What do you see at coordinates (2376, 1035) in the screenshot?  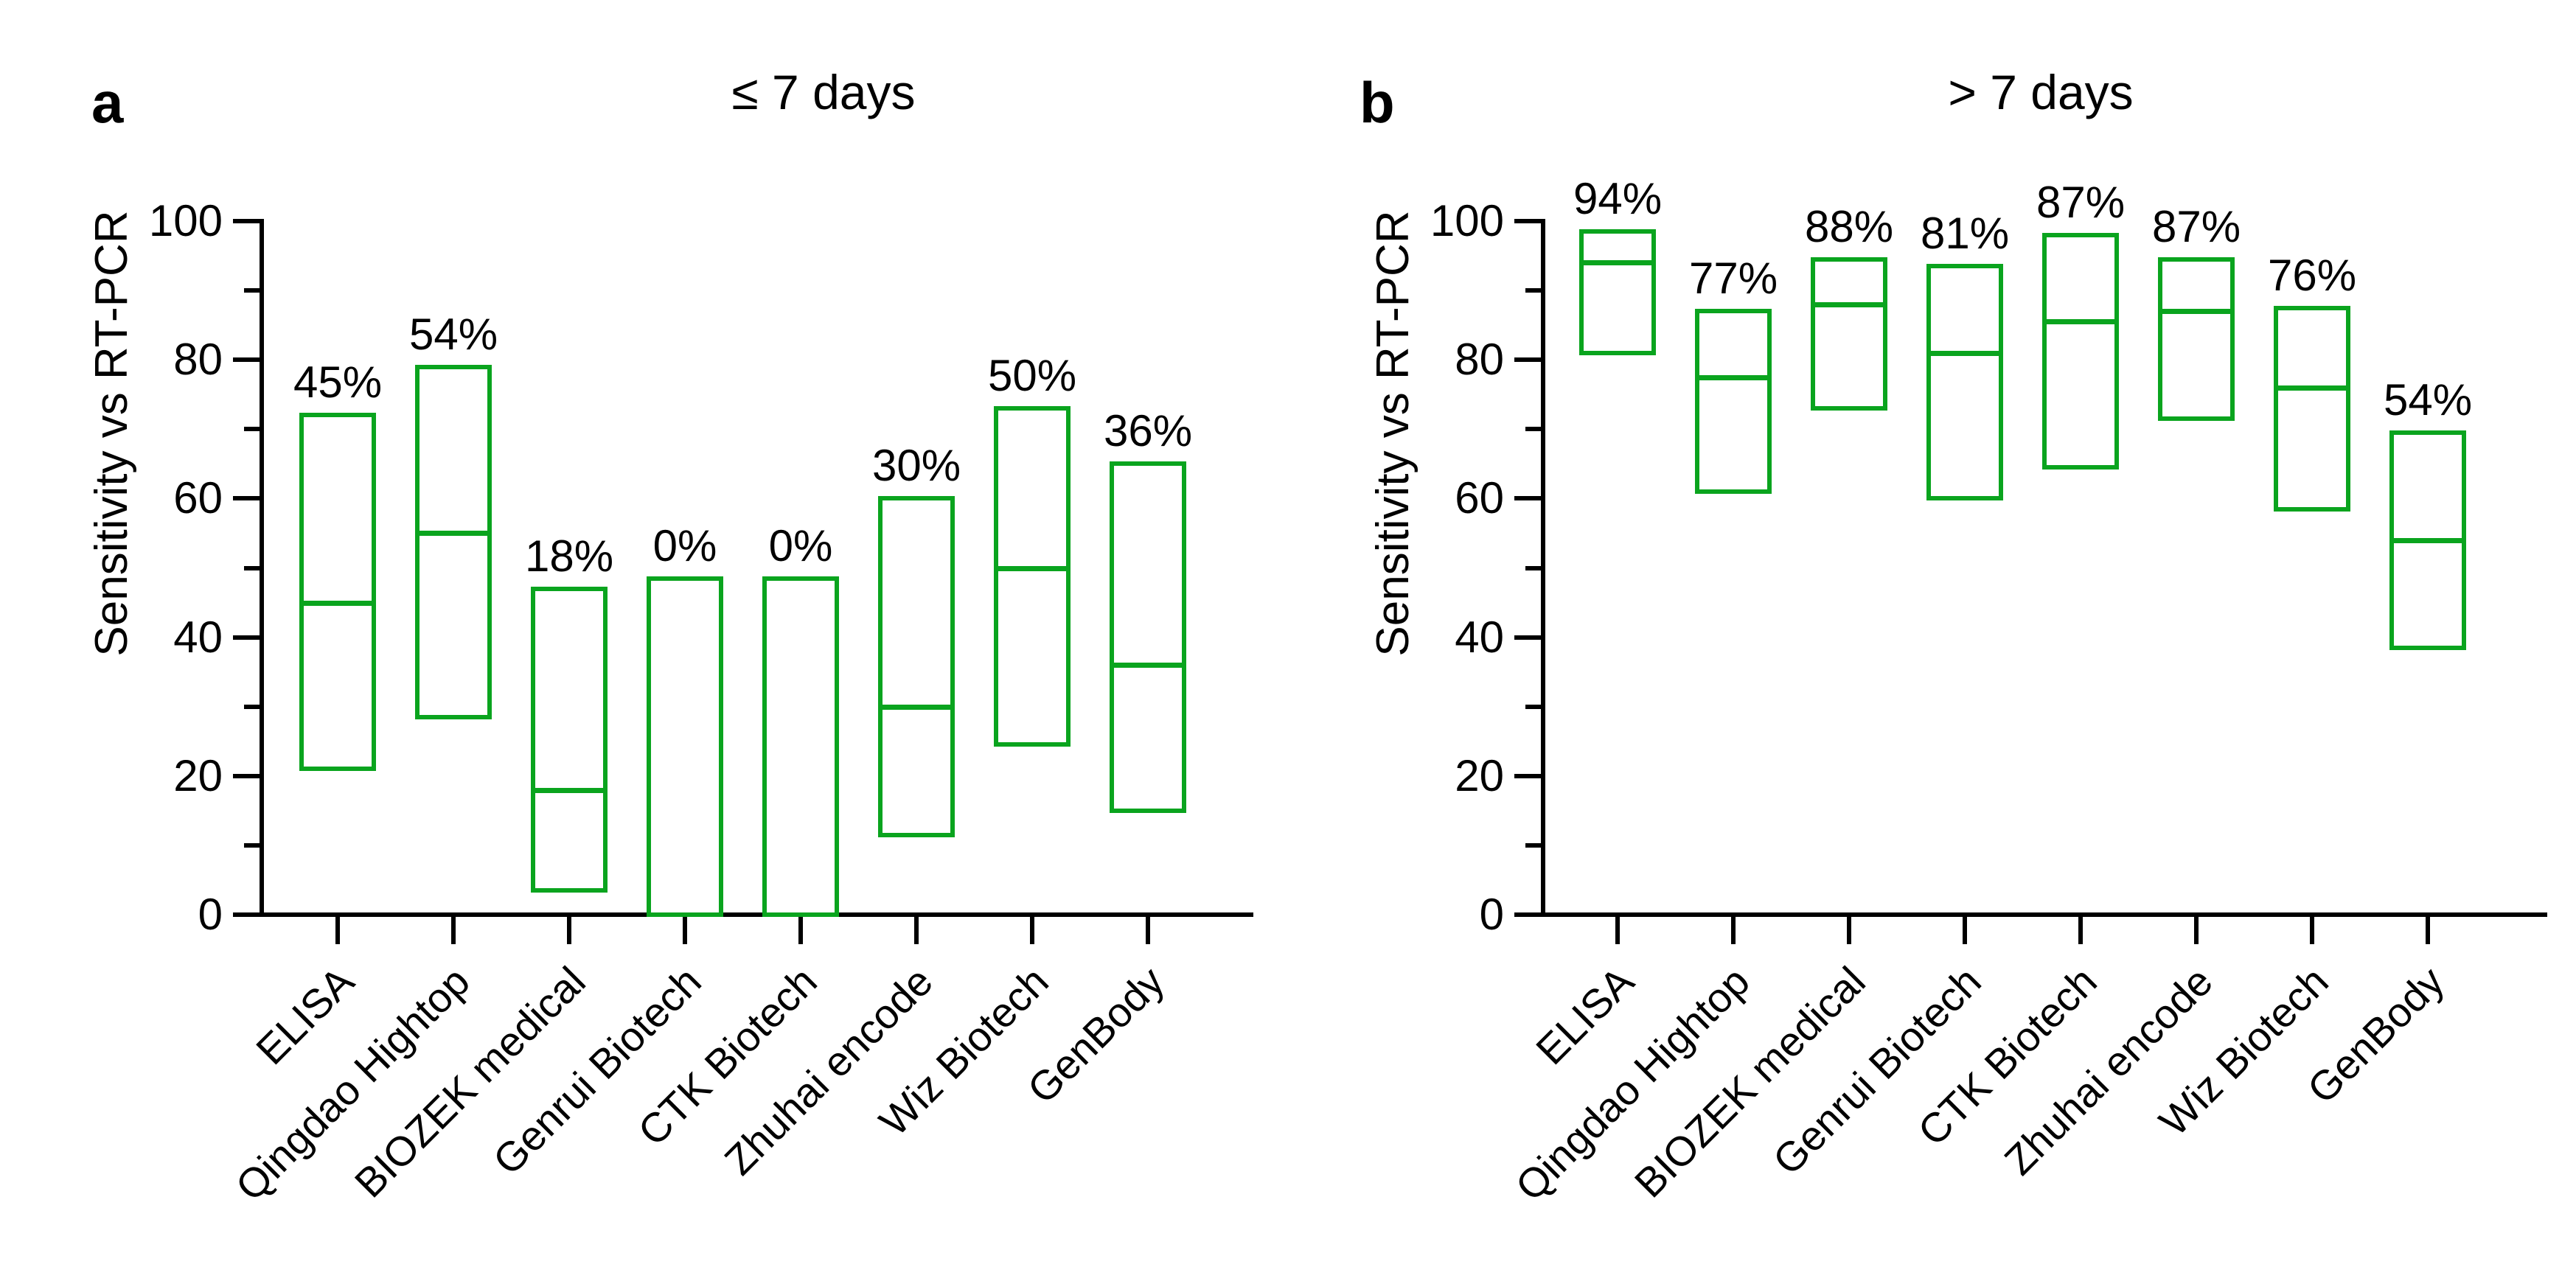 I see `category-label: GenBody` at bounding box center [2376, 1035].